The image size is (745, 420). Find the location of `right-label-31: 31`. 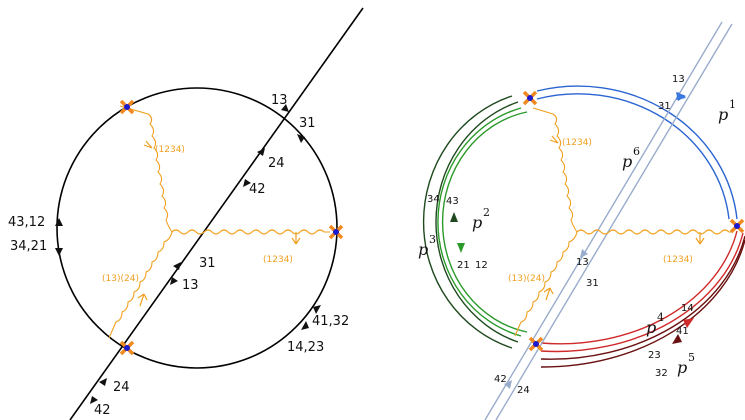

right-label-31: 31 is located at coordinates (664, 106).